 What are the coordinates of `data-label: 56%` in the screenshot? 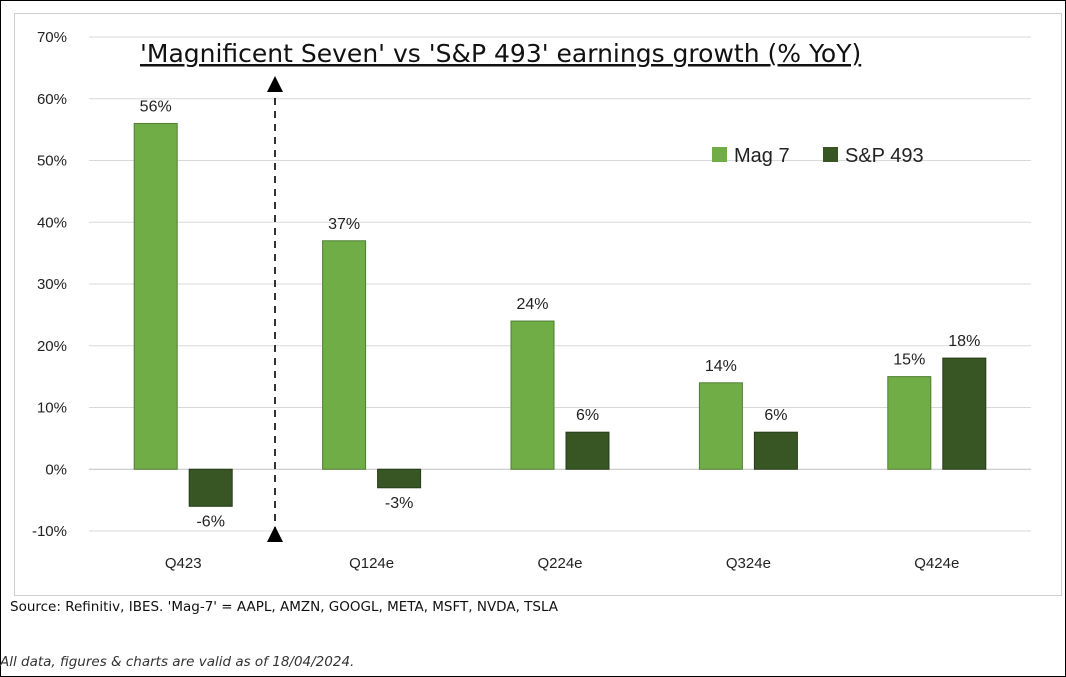 It's located at (156, 106).